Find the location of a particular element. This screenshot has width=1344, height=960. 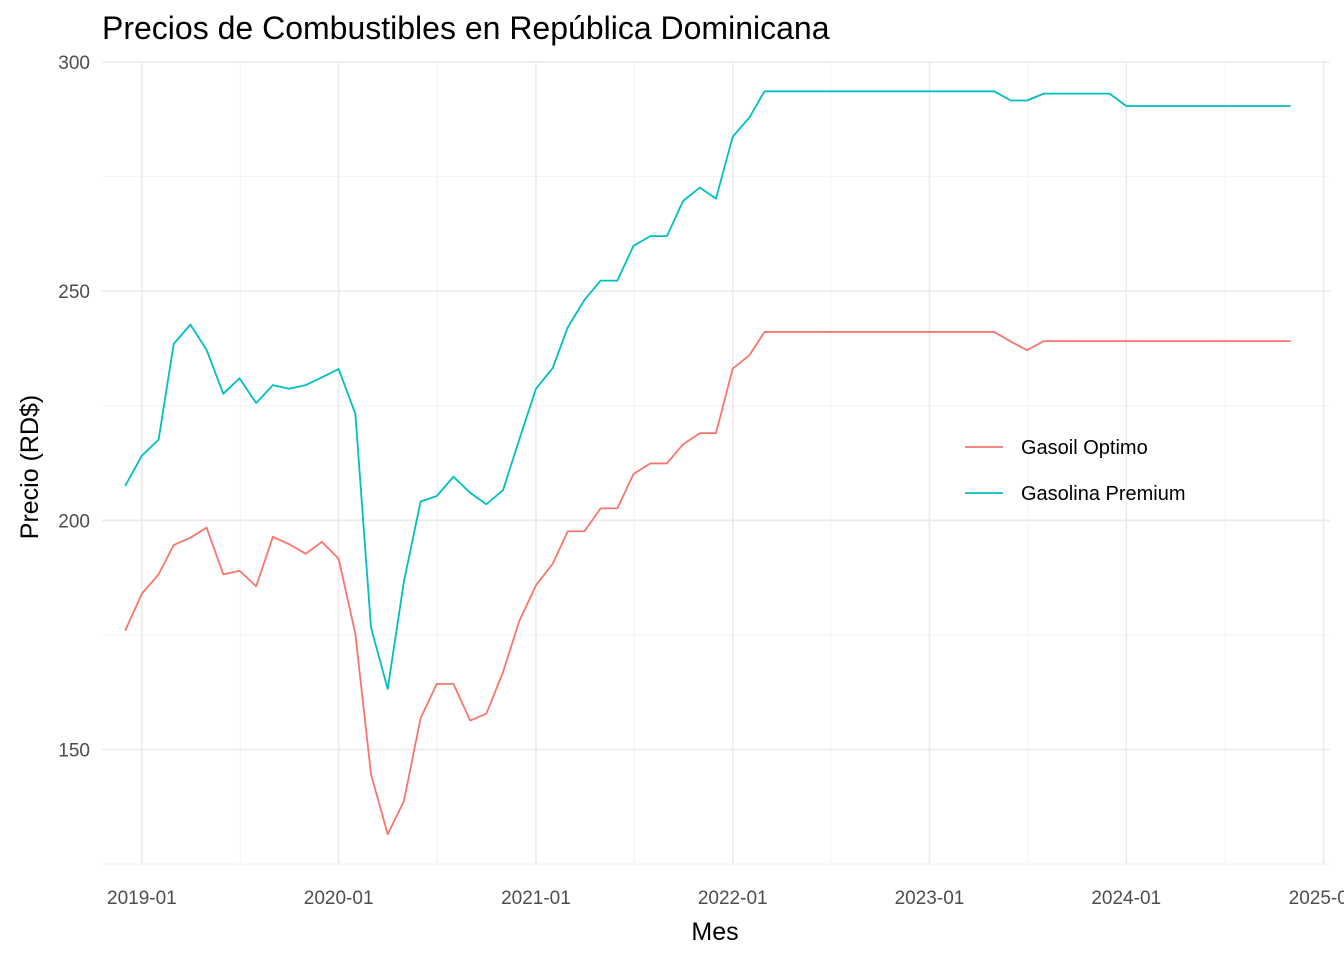

y-axis-tick-labels: 150 200 250 300 is located at coordinates (74, 407).